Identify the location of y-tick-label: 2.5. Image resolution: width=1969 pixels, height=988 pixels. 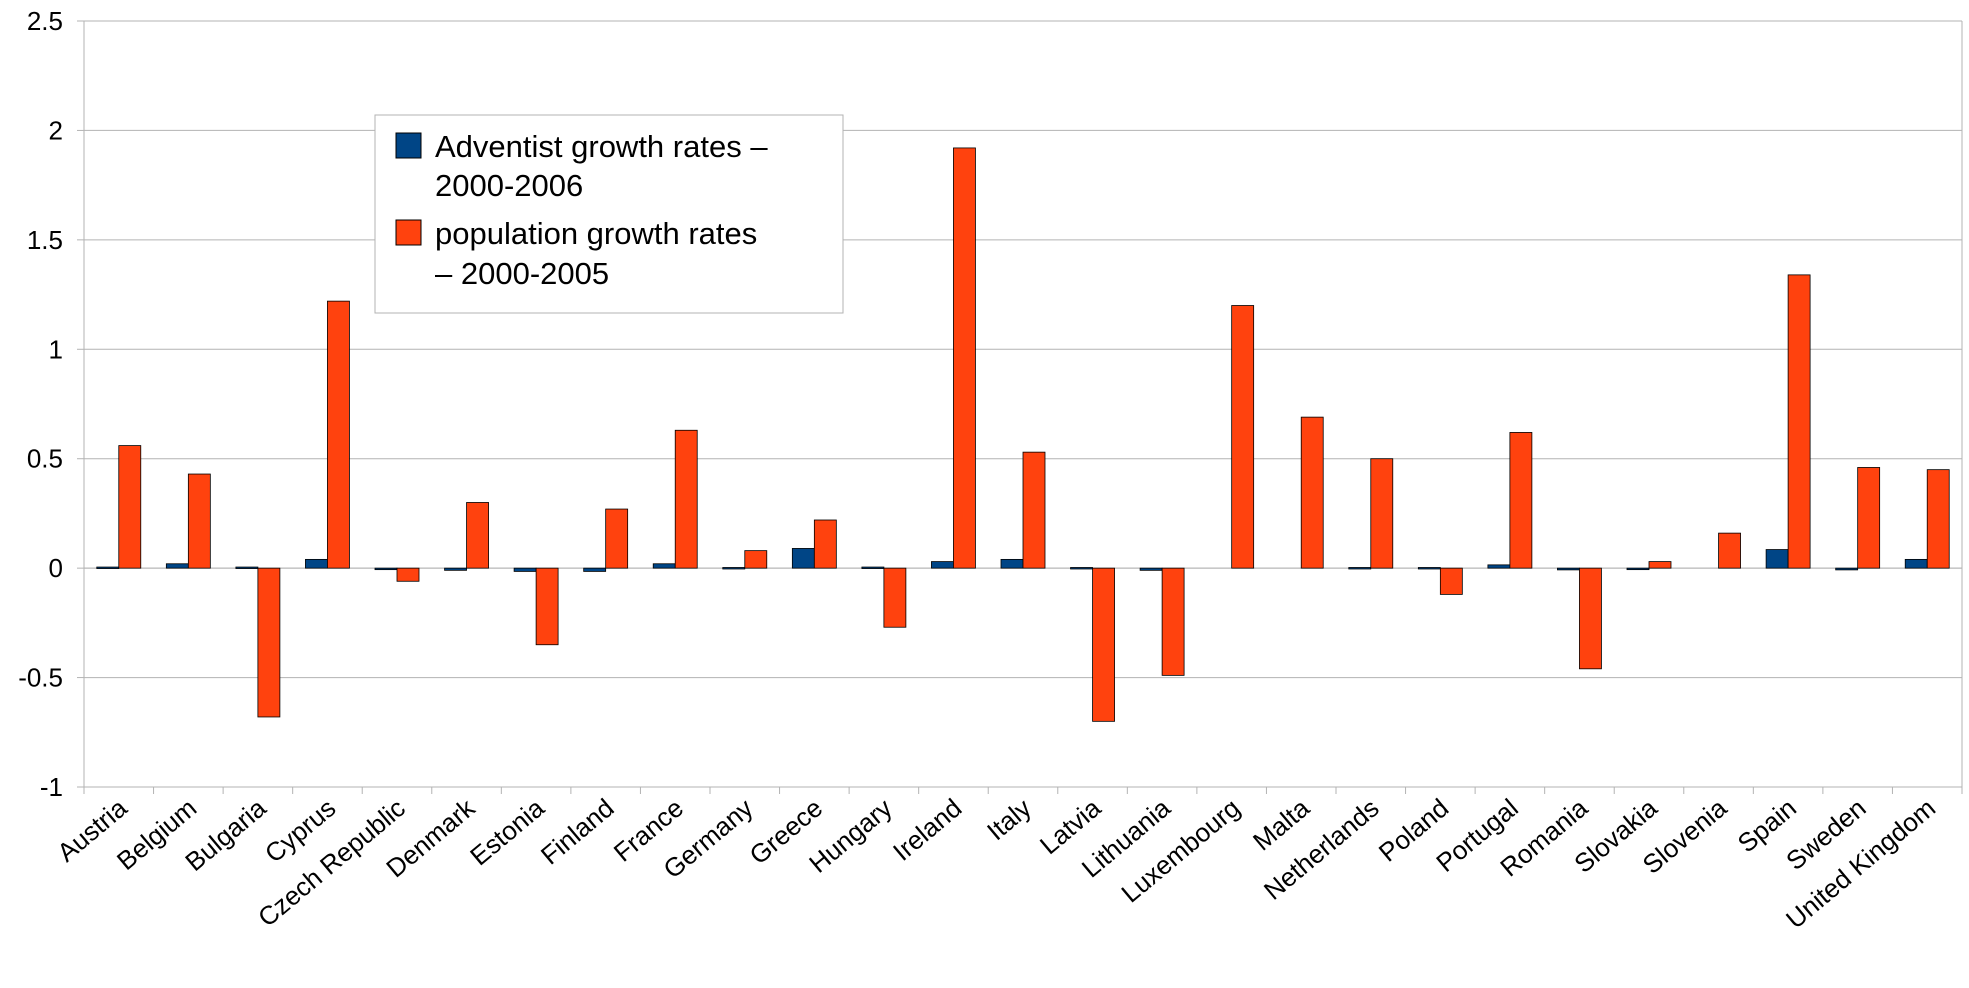
(45, 21).